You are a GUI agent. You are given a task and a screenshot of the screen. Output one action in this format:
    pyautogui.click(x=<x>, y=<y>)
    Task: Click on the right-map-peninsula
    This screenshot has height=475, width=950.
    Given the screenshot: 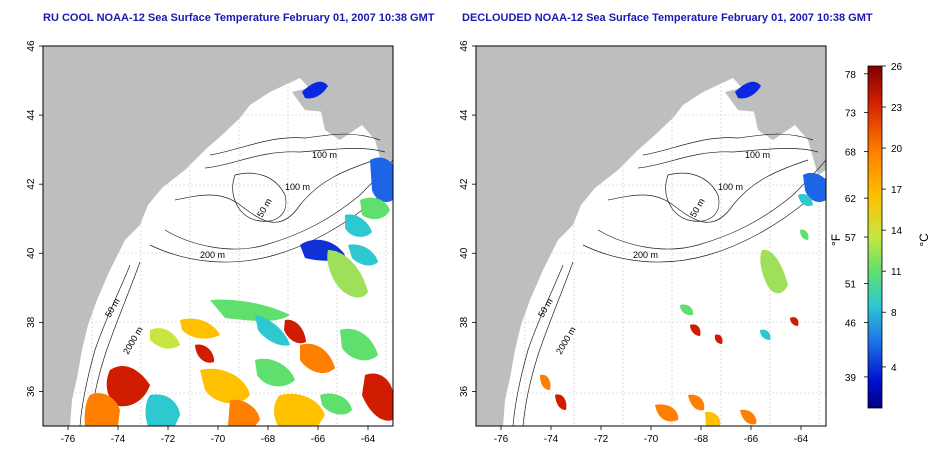 What is the action you would take?
    pyautogui.click(x=779, y=81)
    